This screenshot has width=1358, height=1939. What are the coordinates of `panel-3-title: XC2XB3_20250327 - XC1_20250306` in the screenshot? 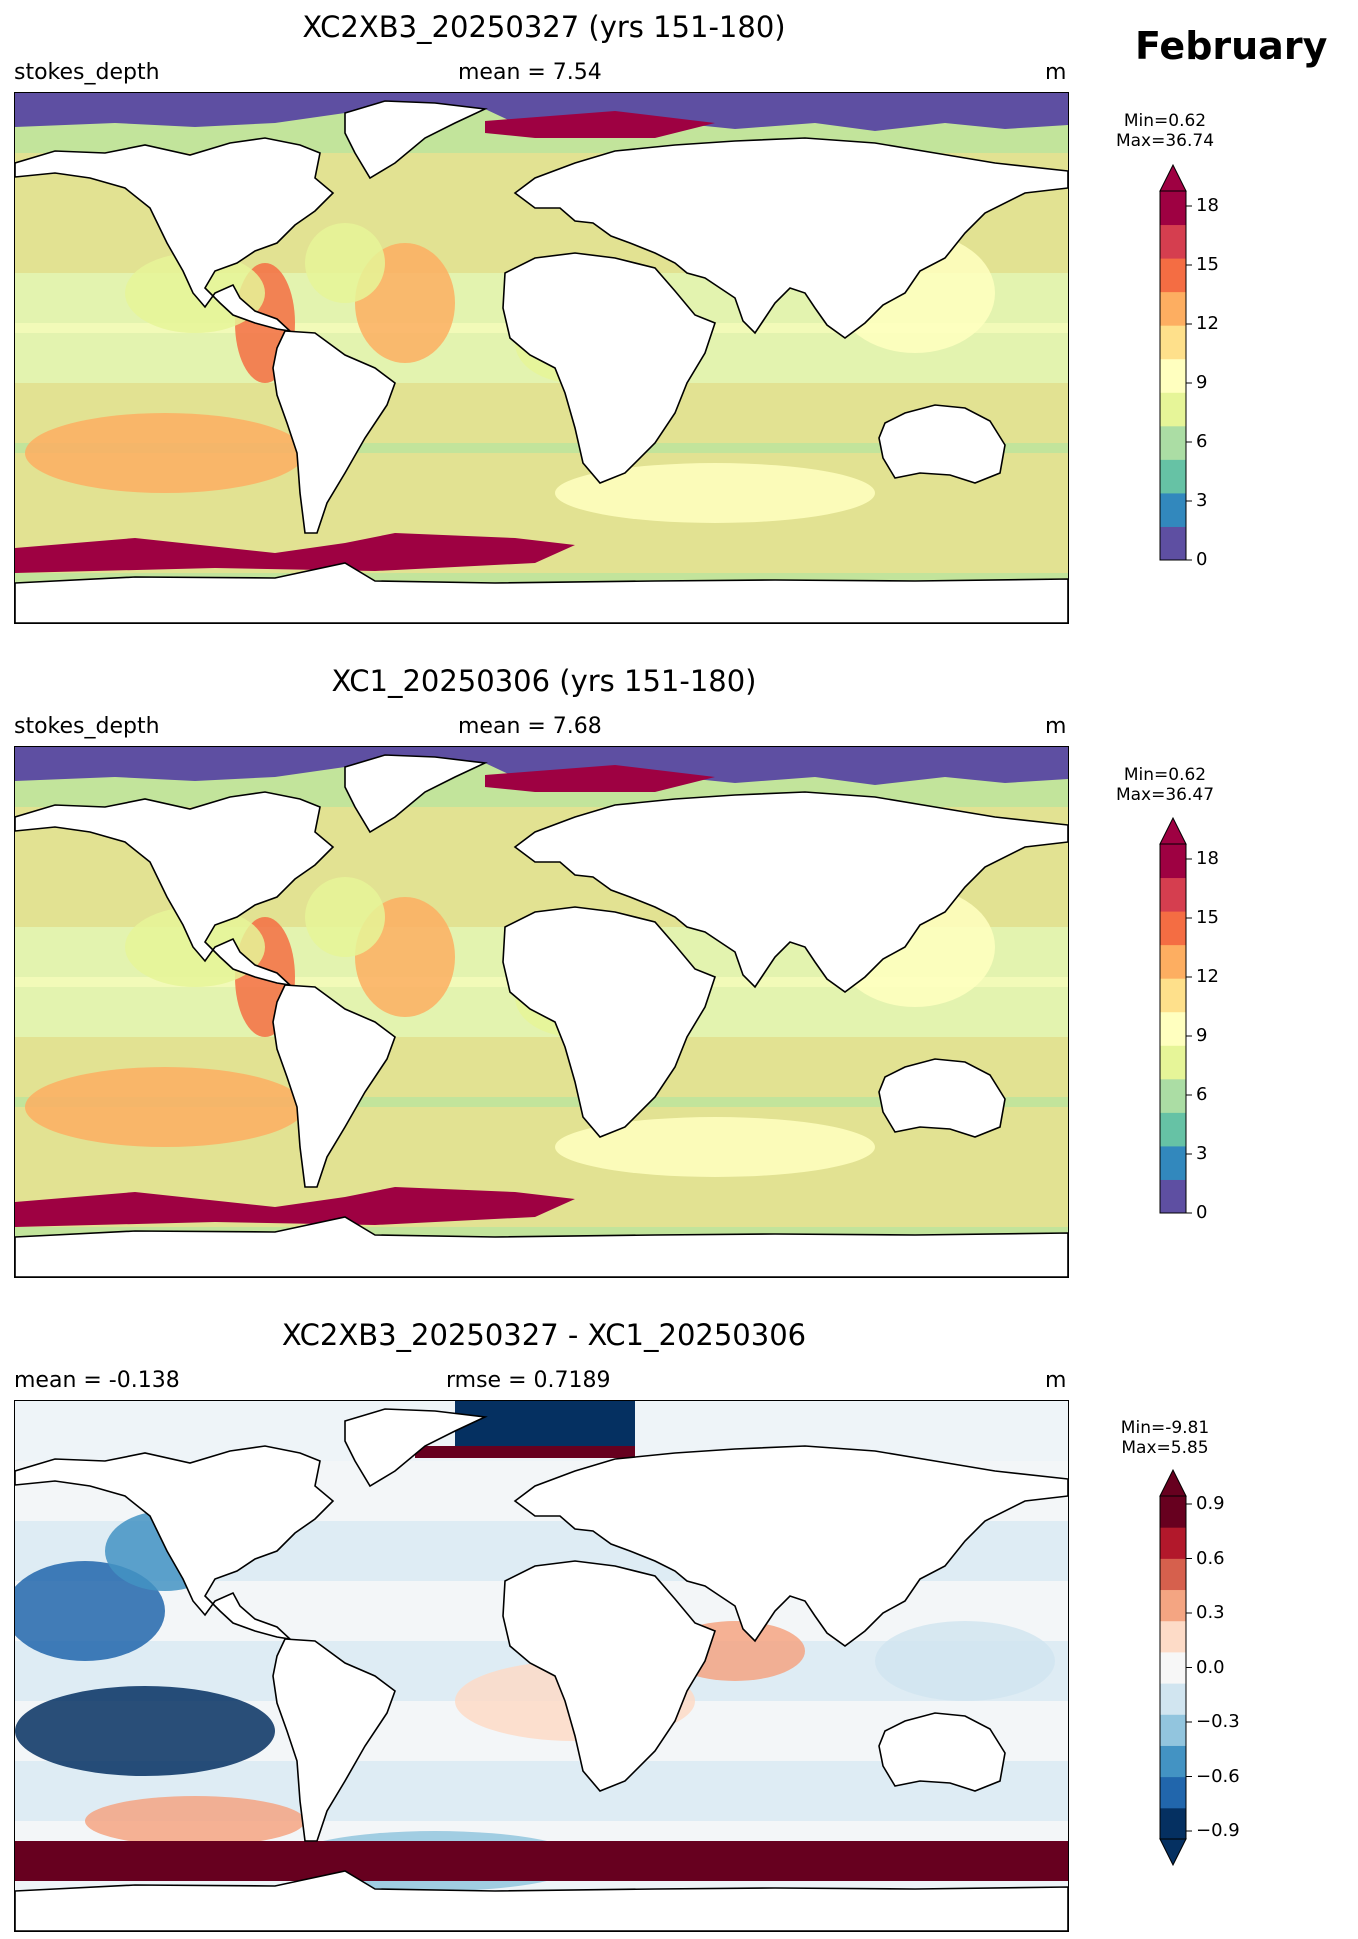 It's located at (544, 1335).